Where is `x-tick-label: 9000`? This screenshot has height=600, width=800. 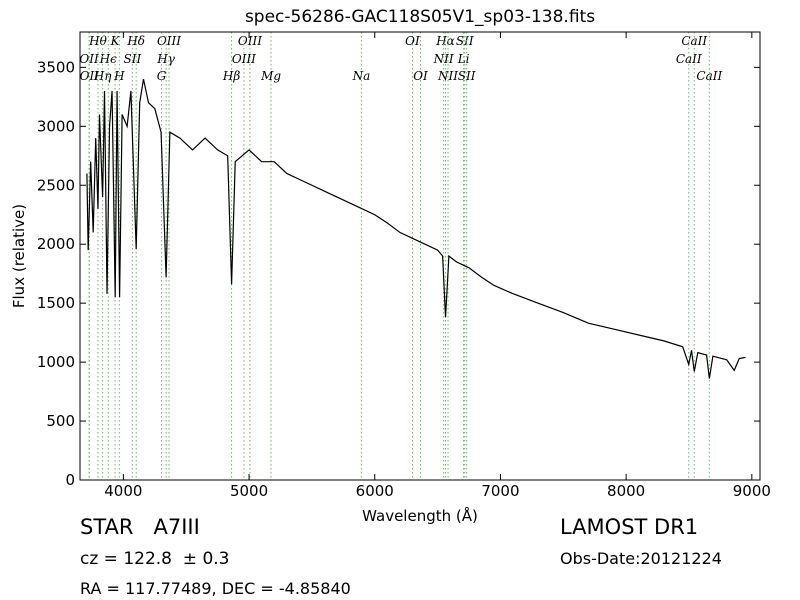
x-tick-label: 9000 is located at coordinates (752, 491).